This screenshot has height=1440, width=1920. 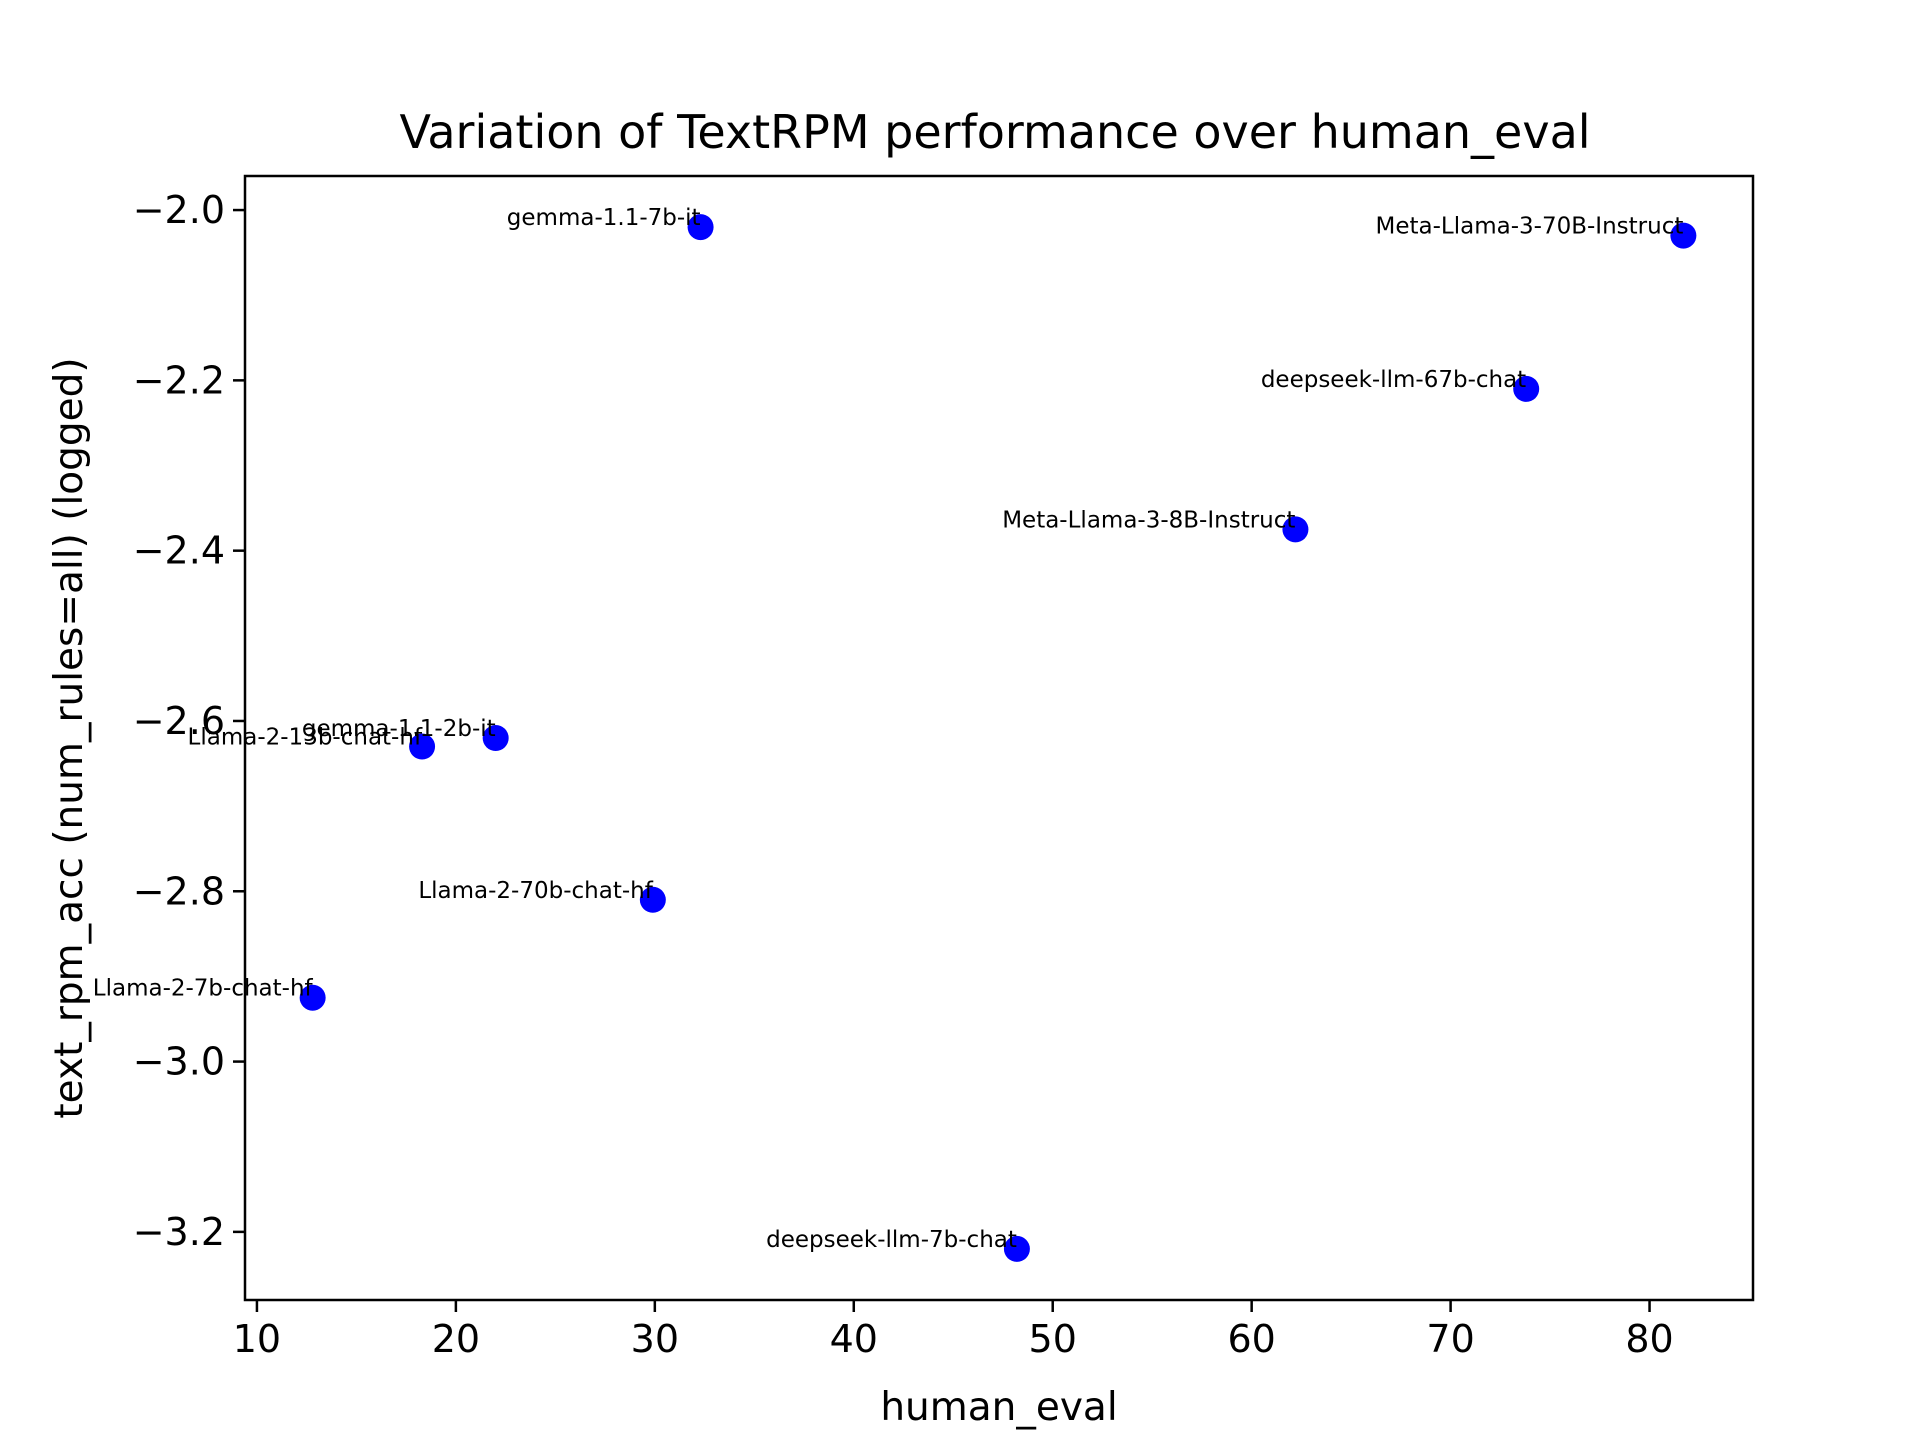 I want to click on y-axis-label: text_rpm_acc (num_rules=all) (logged), so click(x=69, y=737).